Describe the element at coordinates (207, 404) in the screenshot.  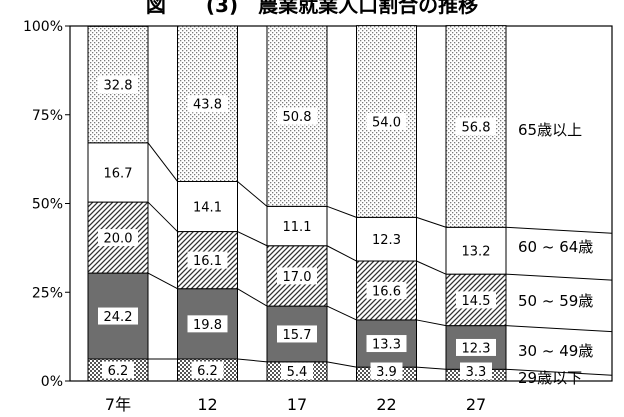
I see `x-tick-label: 12` at that location.